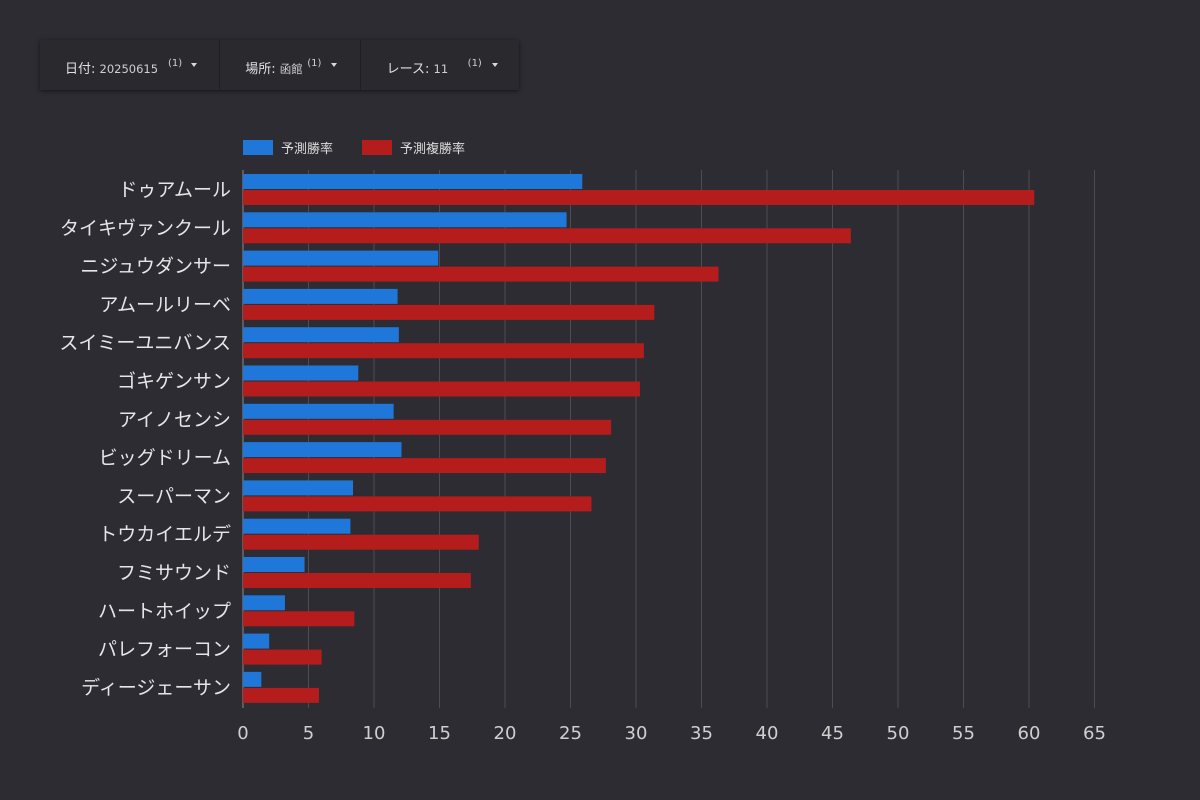 This screenshot has height=800, width=1200. I want to click on filter-venue-value: 函館, so click(291, 69).